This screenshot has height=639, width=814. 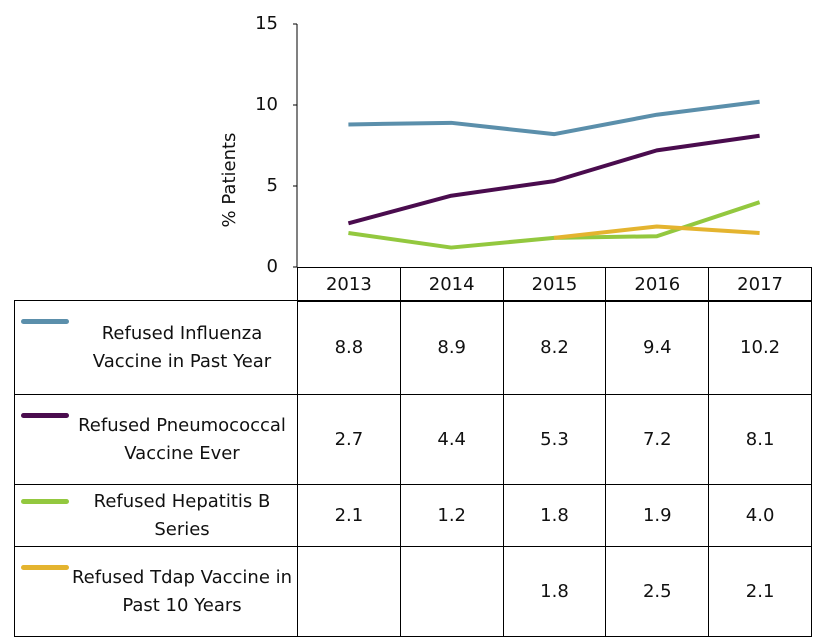 I want to click on legend-label: Refused Tdap Vaccine in Past 10 Years, so click(x=182, y=591).